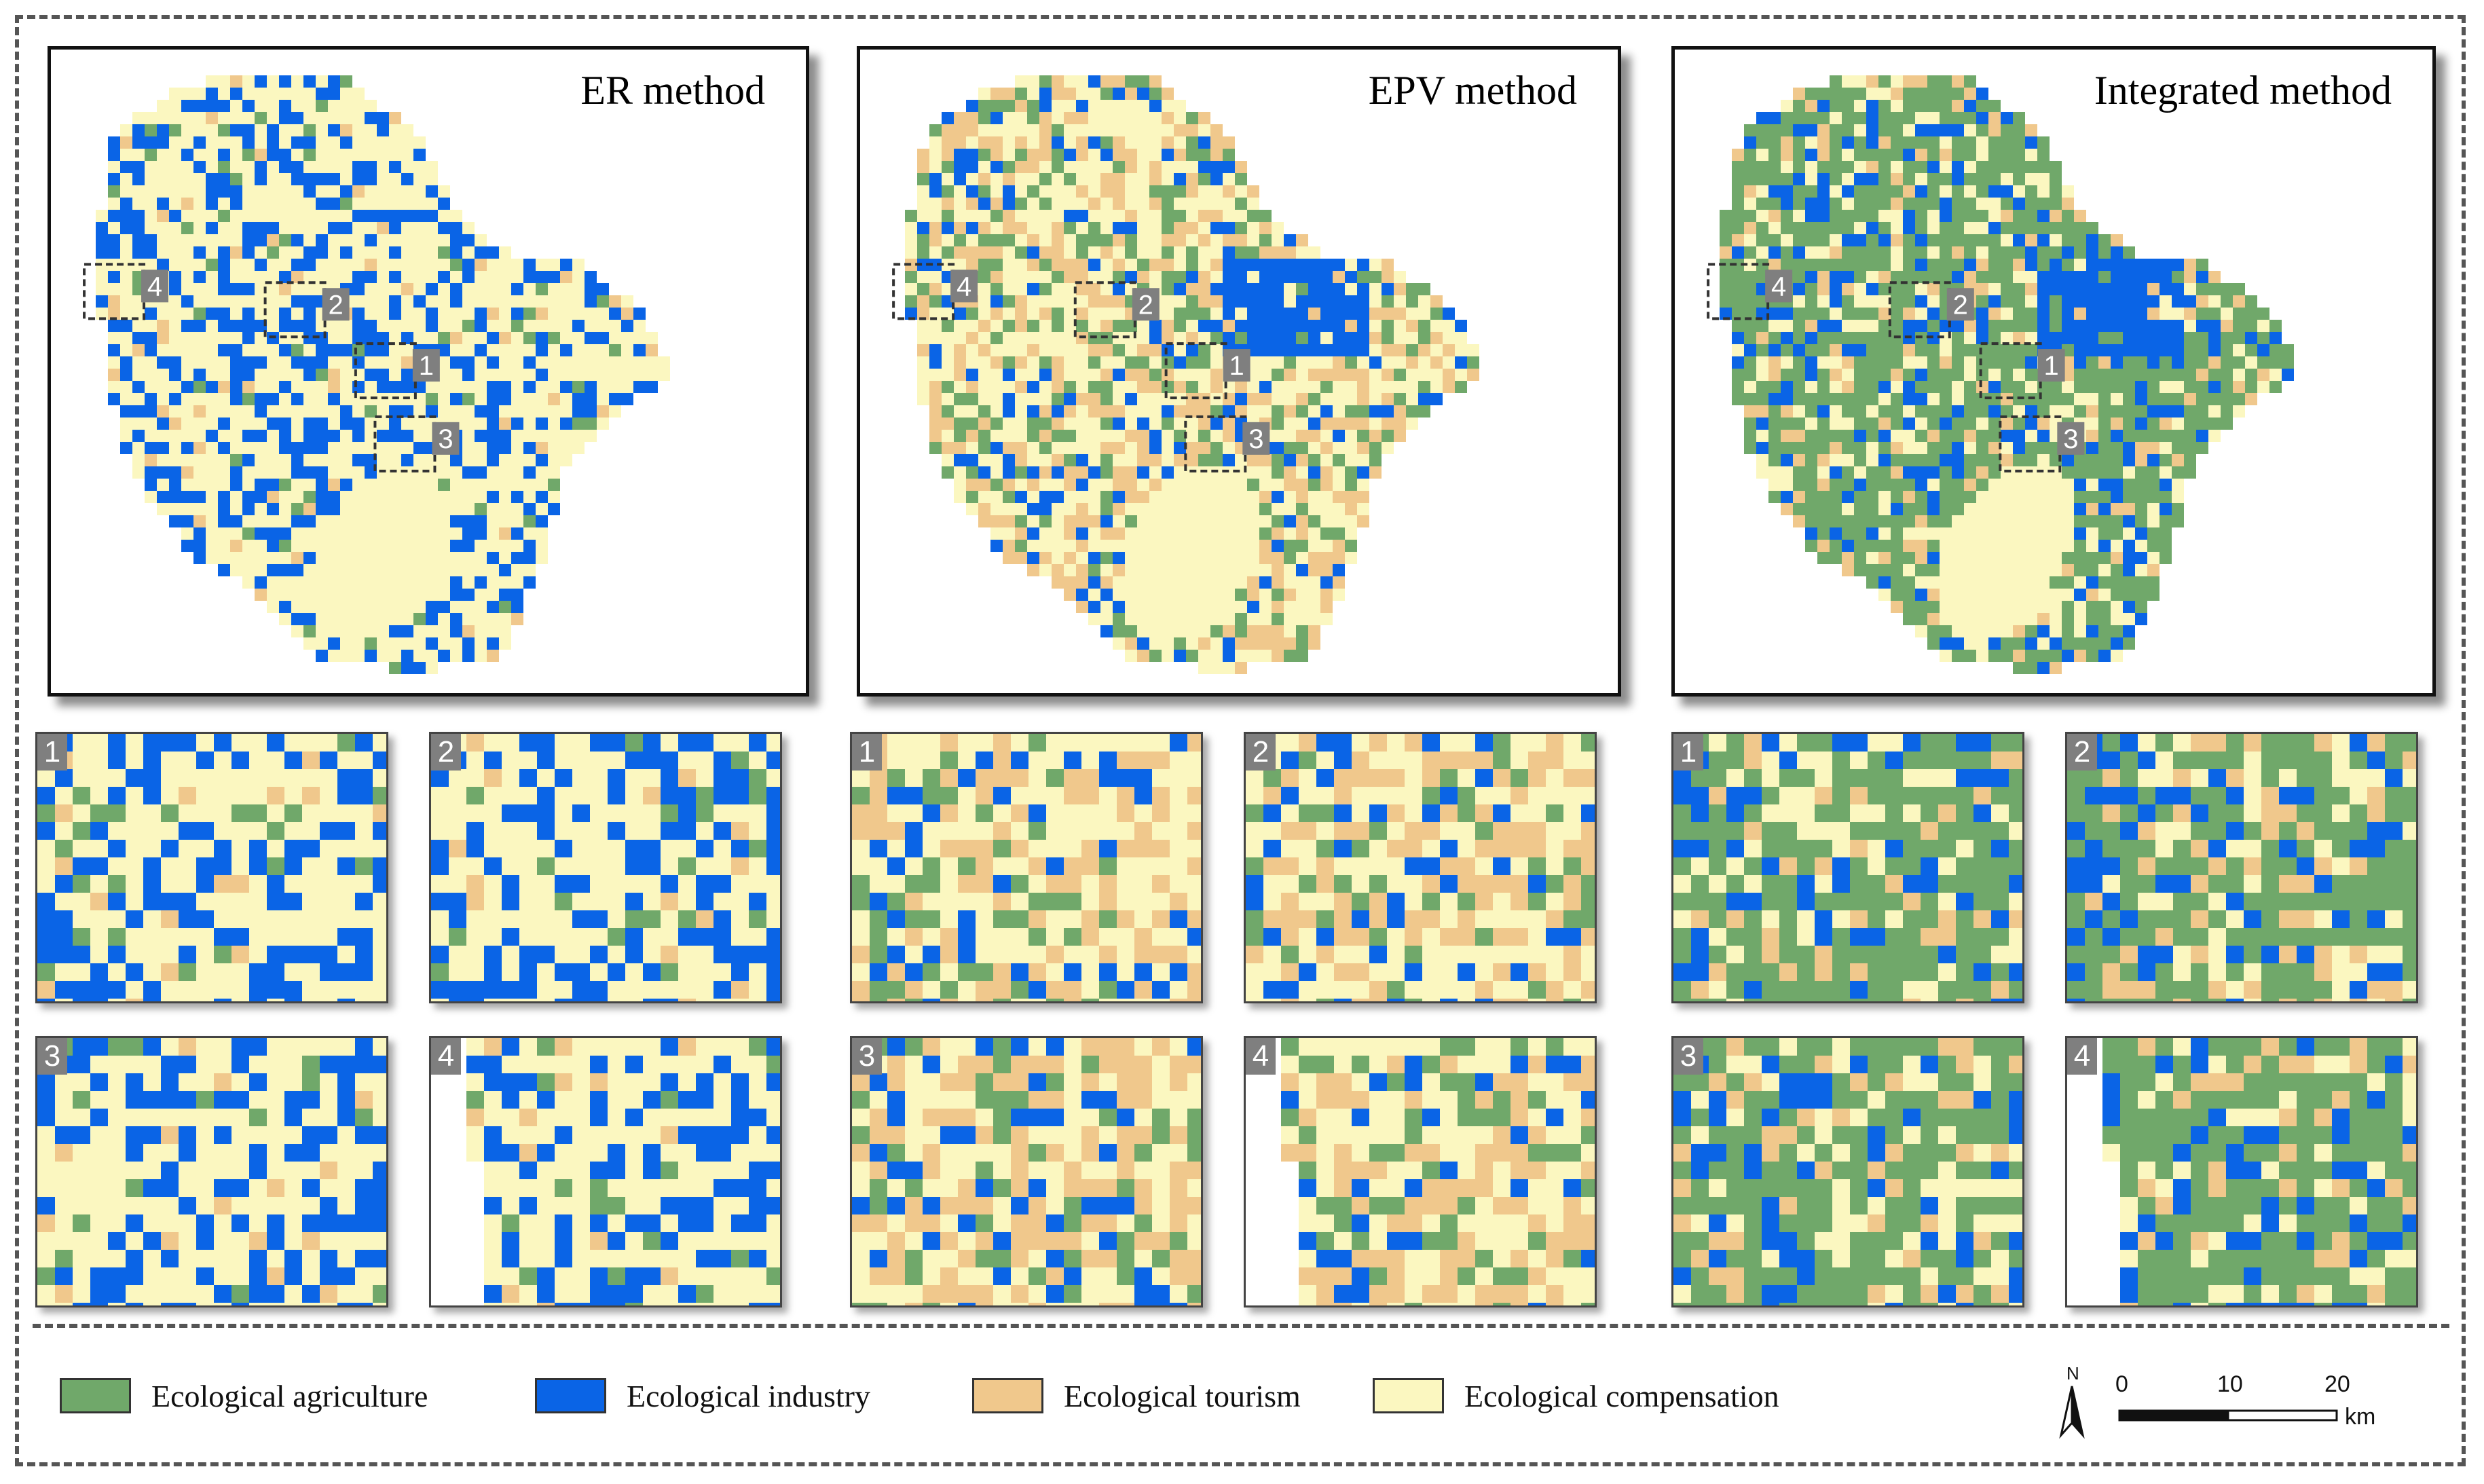  I want to click on map-title-epv: EPV method, so click(1473, 91).